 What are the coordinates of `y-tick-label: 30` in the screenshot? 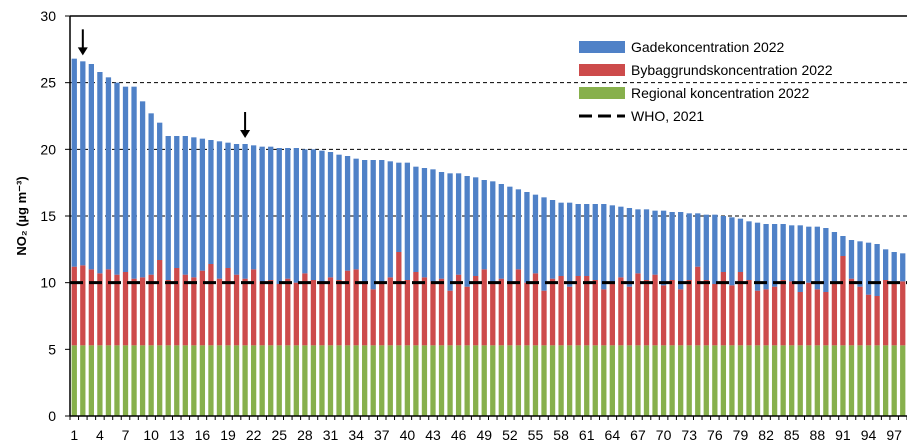 It's located at (48, 16).